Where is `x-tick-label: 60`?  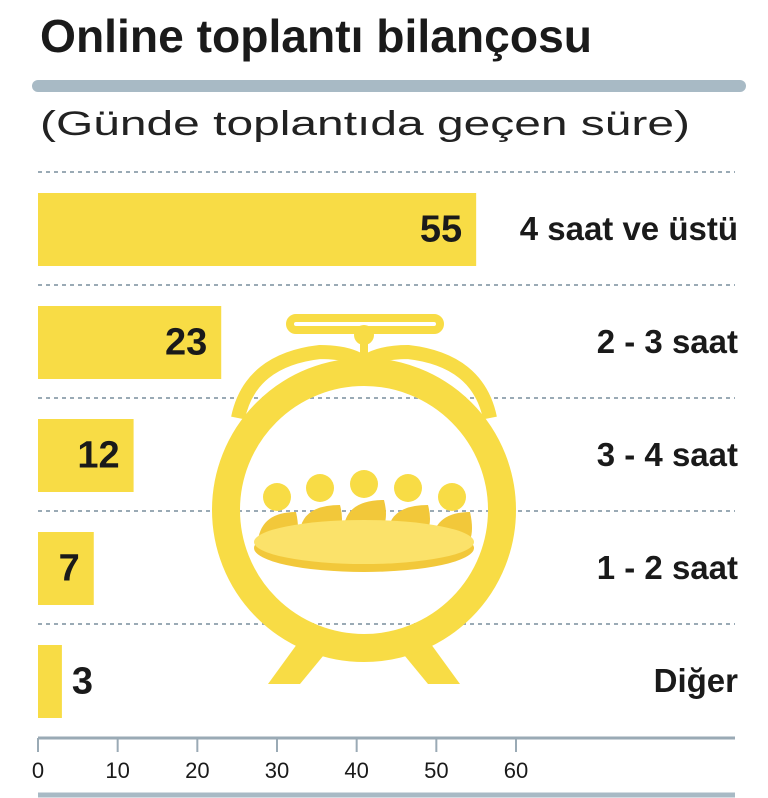
x-tick-label: 60 is located at coordinates (516, 770).